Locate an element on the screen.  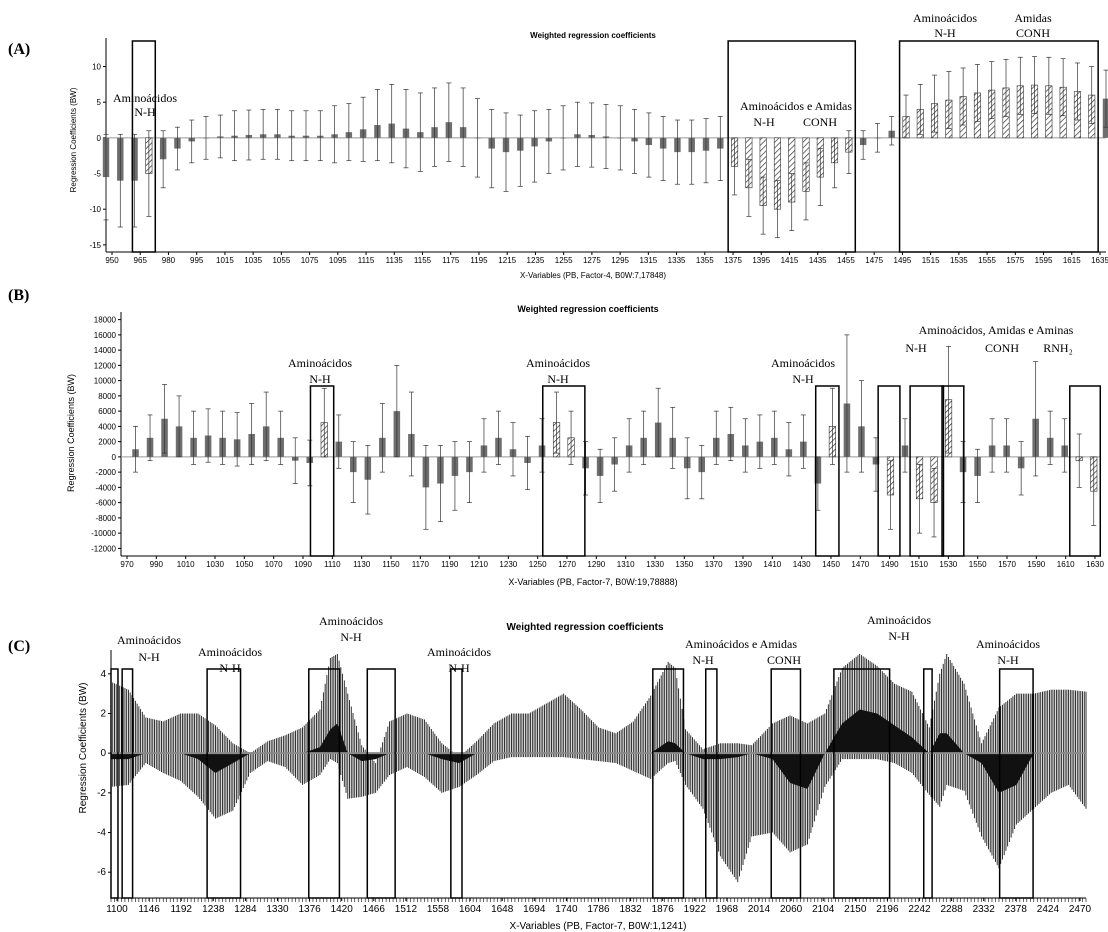
b-y-tick-label: -4000 is located at coordinates (106, 487).